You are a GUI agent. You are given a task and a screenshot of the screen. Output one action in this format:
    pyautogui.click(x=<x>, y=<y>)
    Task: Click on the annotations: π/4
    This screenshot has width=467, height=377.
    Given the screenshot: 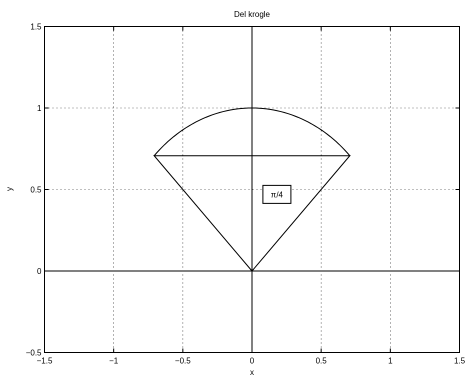 What is the action you would take?
    pyautogui.click(x=277, y=194)
    